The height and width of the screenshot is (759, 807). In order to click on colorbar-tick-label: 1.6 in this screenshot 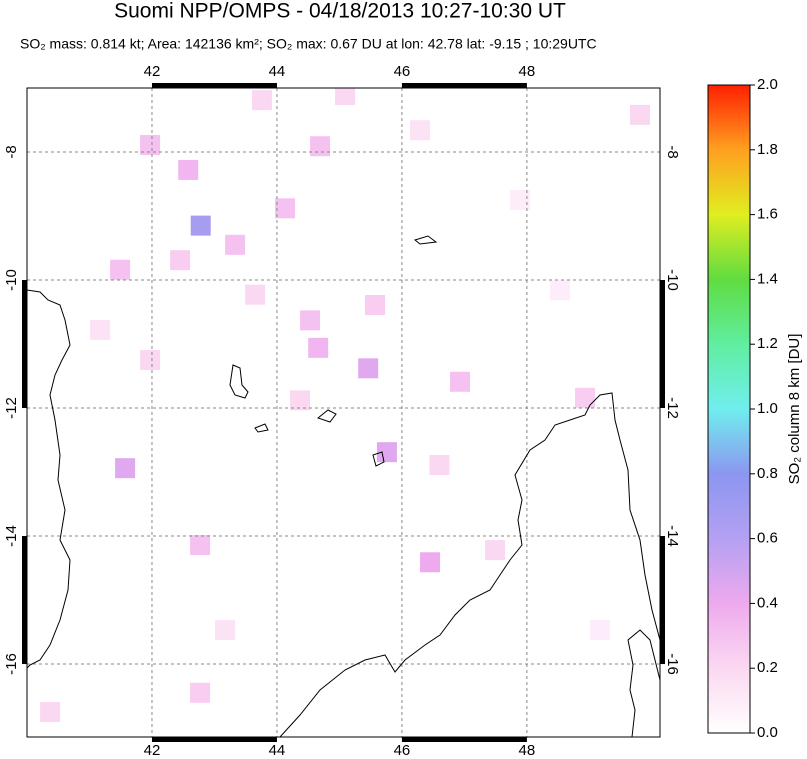, I will do `click(767, 214)`.